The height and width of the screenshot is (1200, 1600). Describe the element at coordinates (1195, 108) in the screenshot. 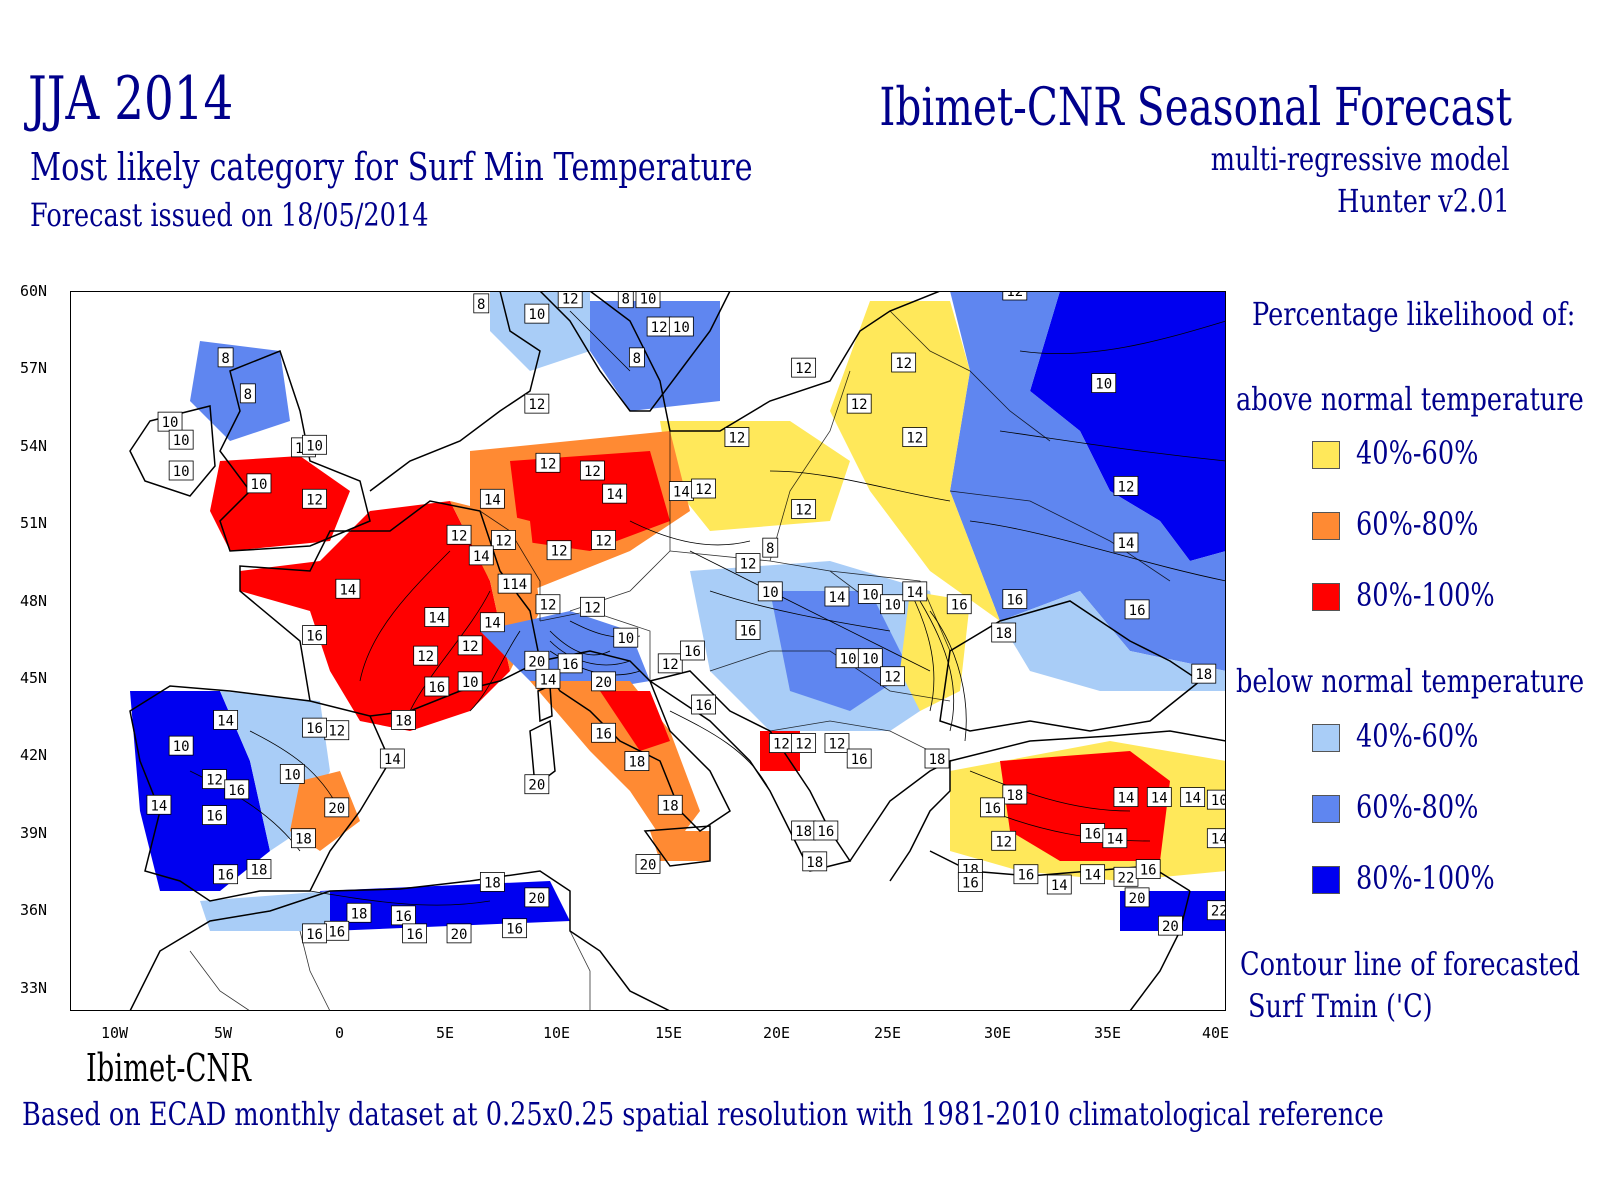

I see `forecast-org-title: Ibimet-CNR Seasonal Forecast` at that location.